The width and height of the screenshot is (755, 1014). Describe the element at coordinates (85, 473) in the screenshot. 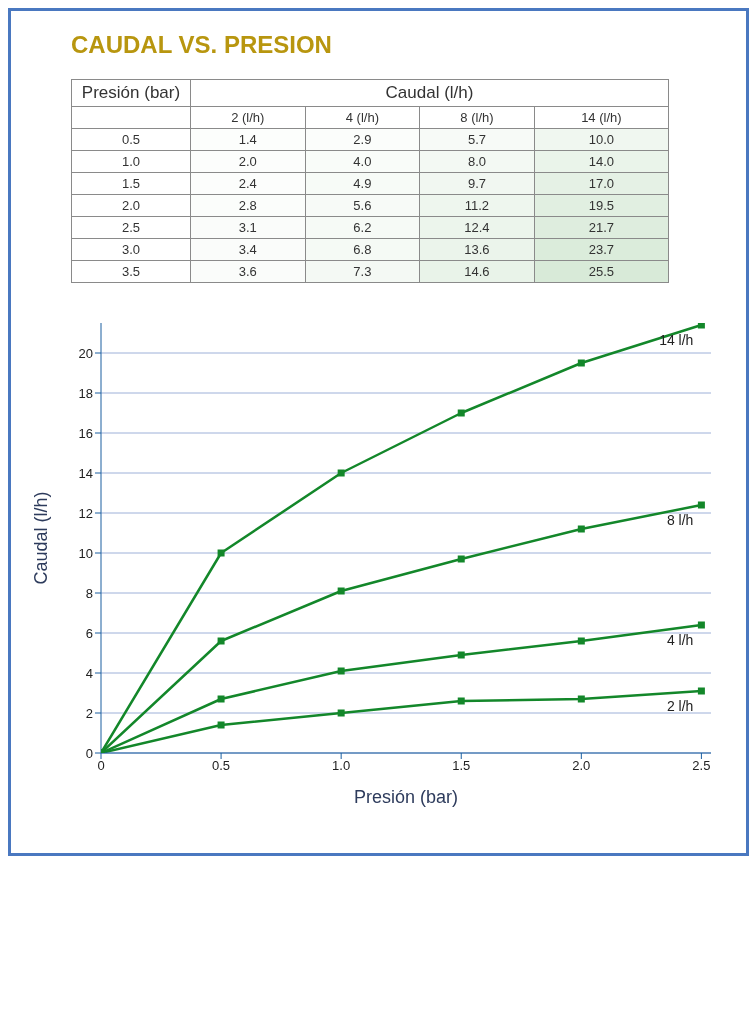

I see `y-tick-label: 14` at that location.